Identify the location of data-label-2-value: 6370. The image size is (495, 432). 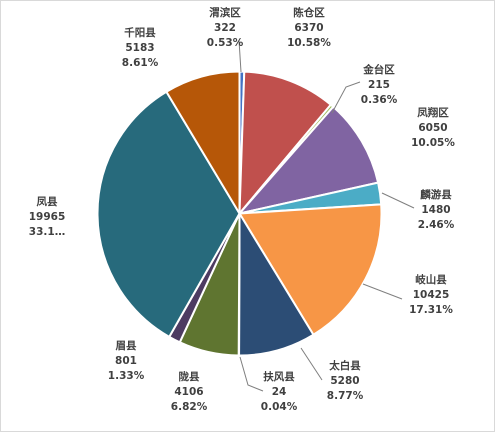
(308, 28).